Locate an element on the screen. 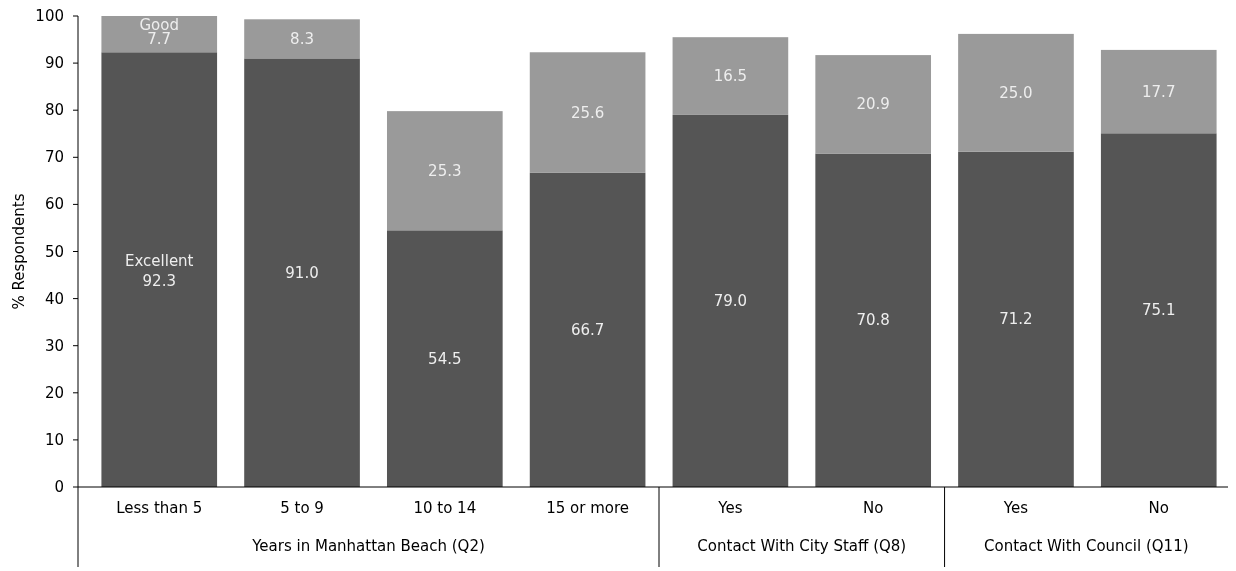  text: Contact With City Staff (Q8) is located at coordinates (802, 546).